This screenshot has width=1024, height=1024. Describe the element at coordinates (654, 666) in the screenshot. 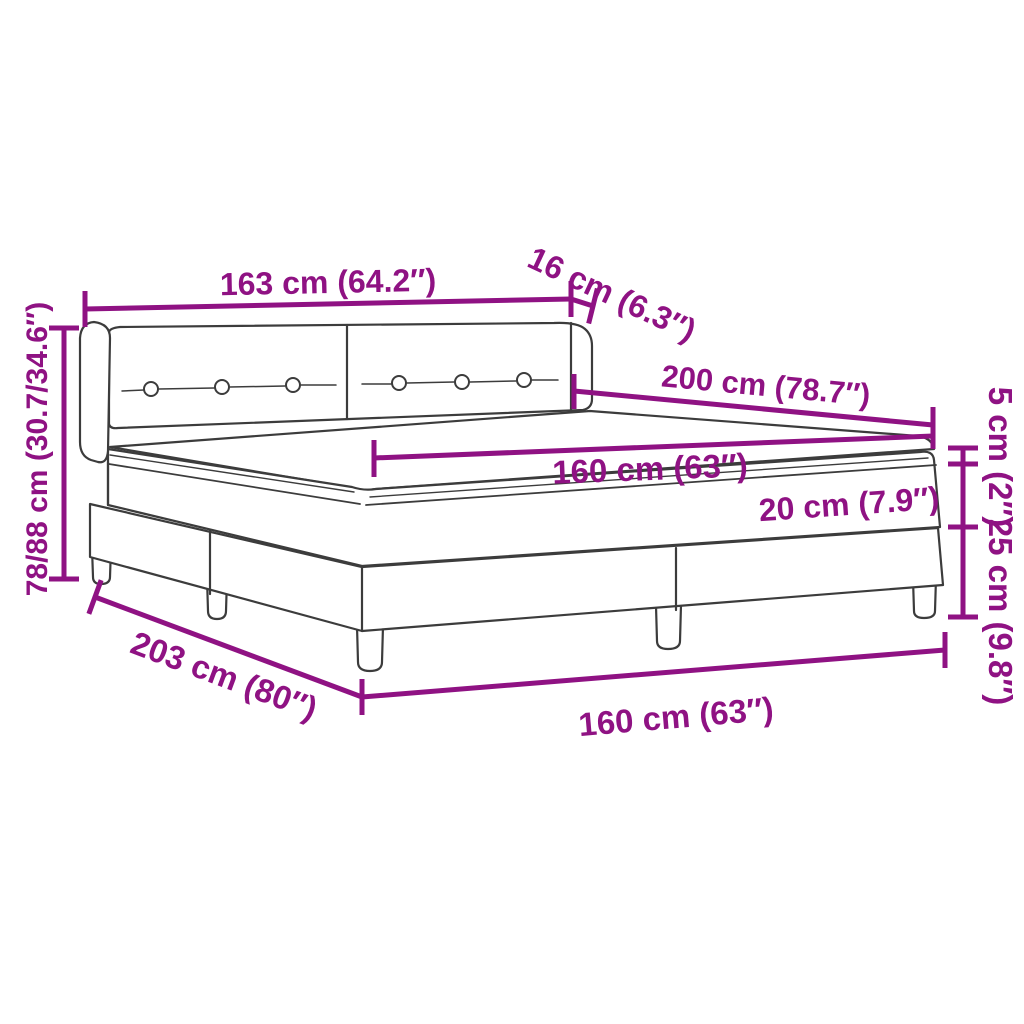

I see `dim-bed-width-bottom` at that location.